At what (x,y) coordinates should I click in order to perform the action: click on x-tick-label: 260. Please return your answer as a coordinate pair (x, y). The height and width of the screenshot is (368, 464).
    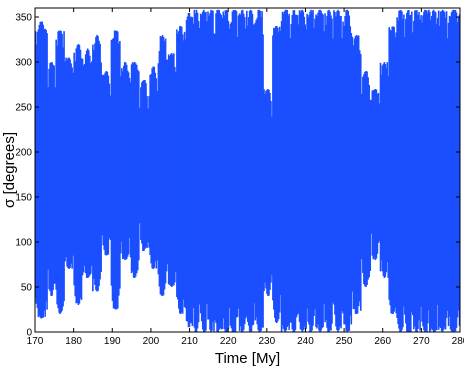
    Looking at the image, I should click on (382, 341).